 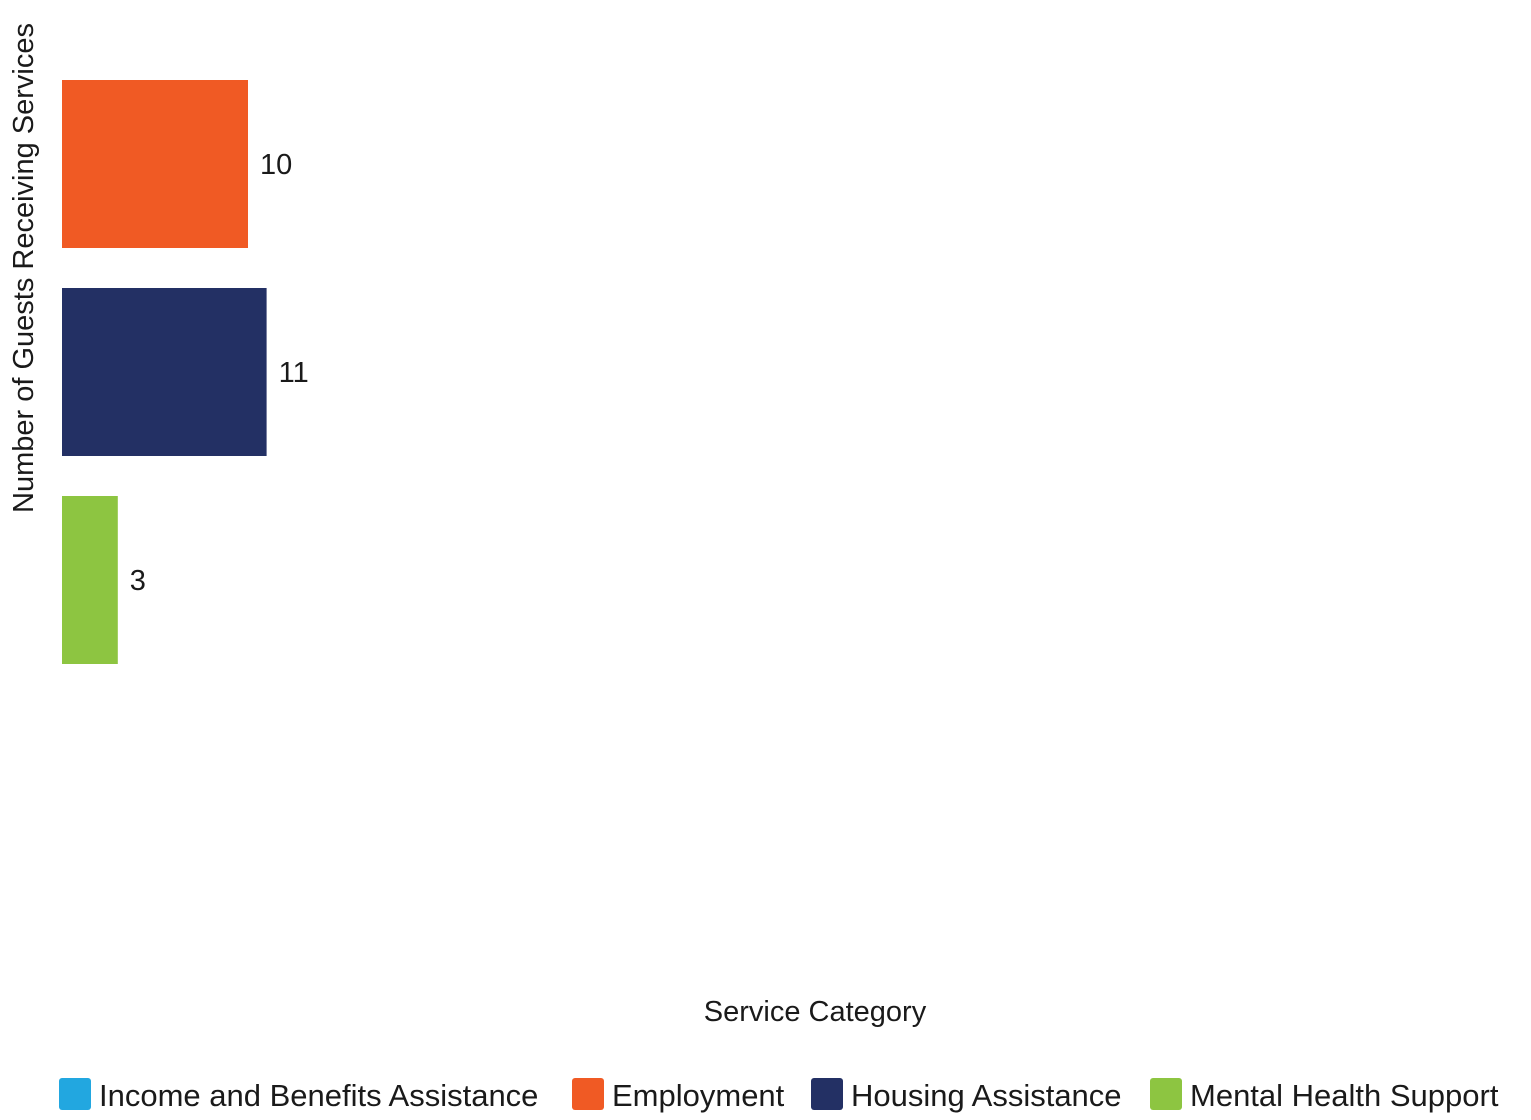 What do you see at coordinates (24, 268) in the screenshot?
I see `y-axis-title: Number of Guests Receiving Services` at bounding box center [24, 268].